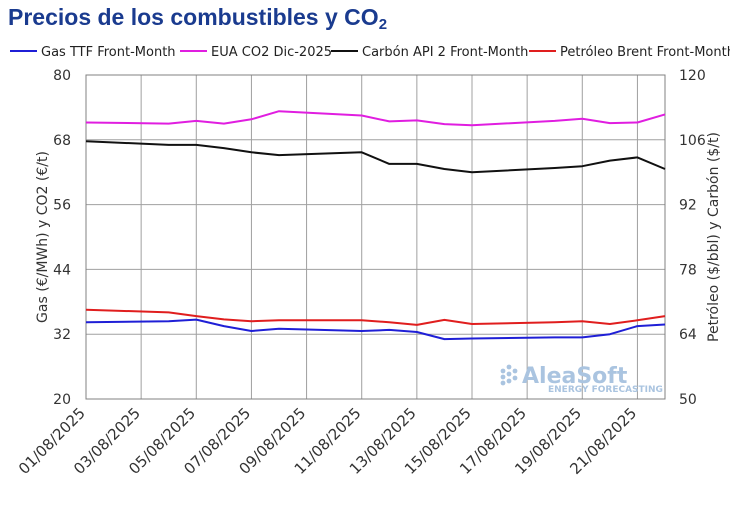  I want to click on y-left-tick-label: 68, so click(62, 141).